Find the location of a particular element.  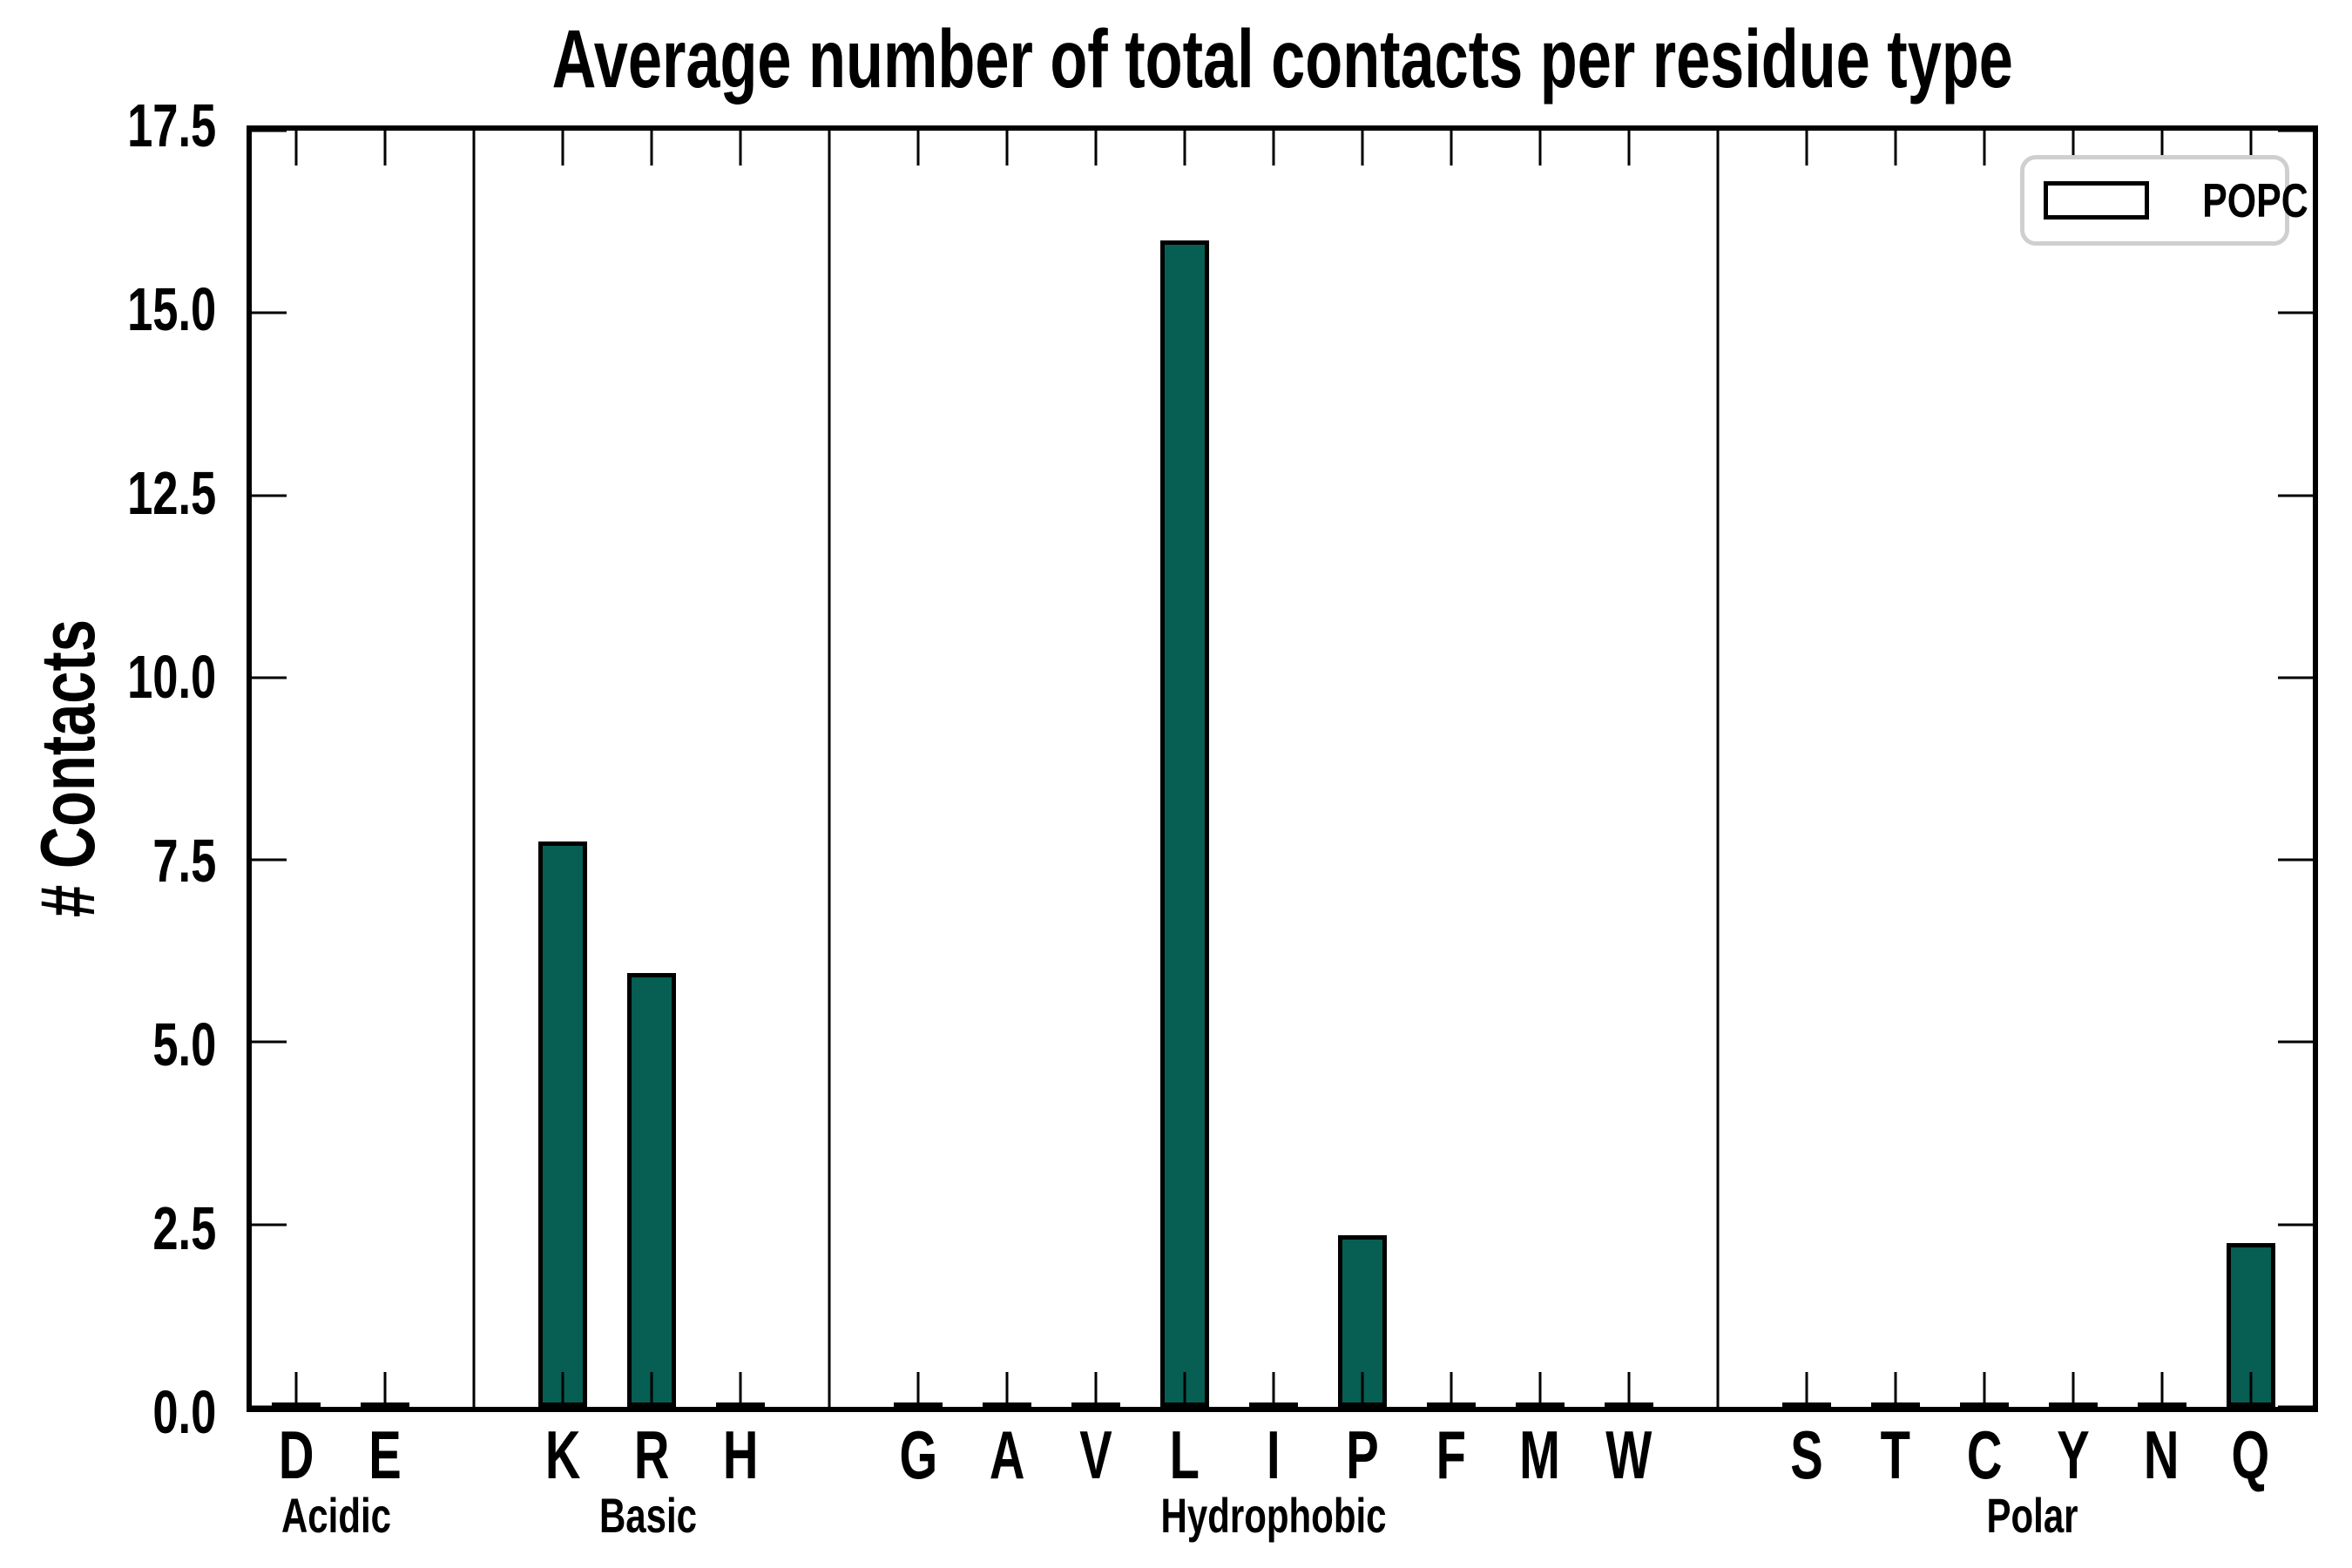

residue-slot-S: S is located at coordinates (1807, 810).